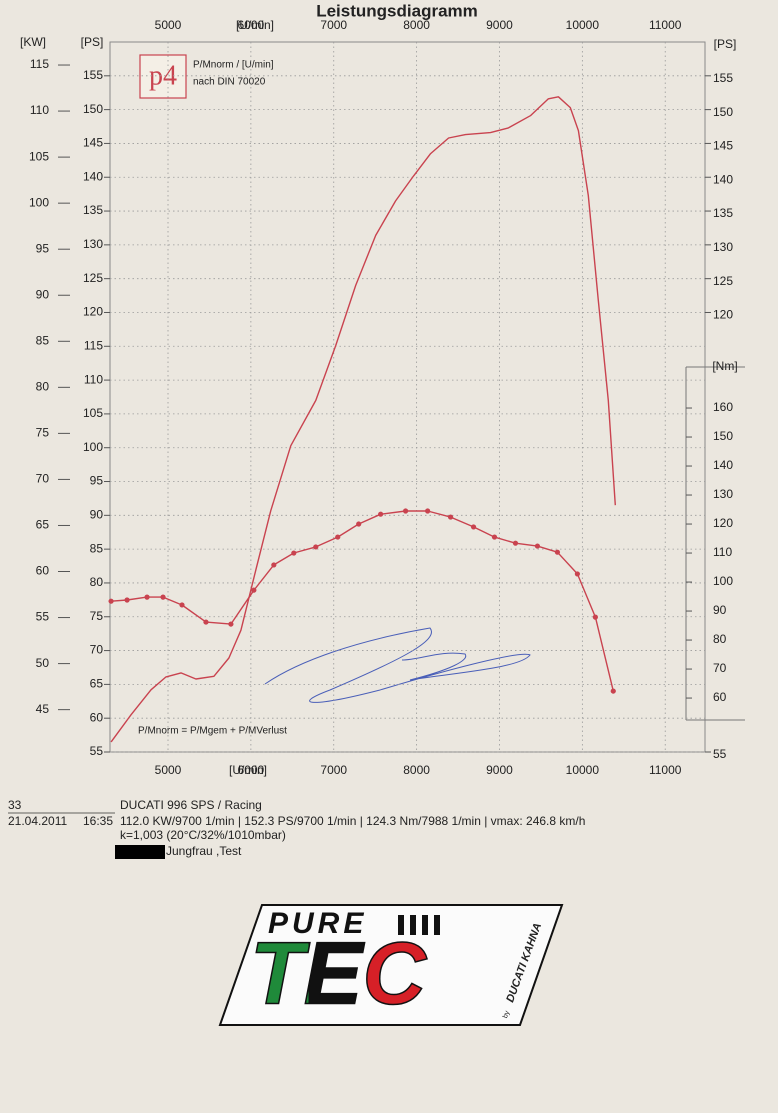  I want to click on nm-axis-label: [Nm], so click(724, 366).